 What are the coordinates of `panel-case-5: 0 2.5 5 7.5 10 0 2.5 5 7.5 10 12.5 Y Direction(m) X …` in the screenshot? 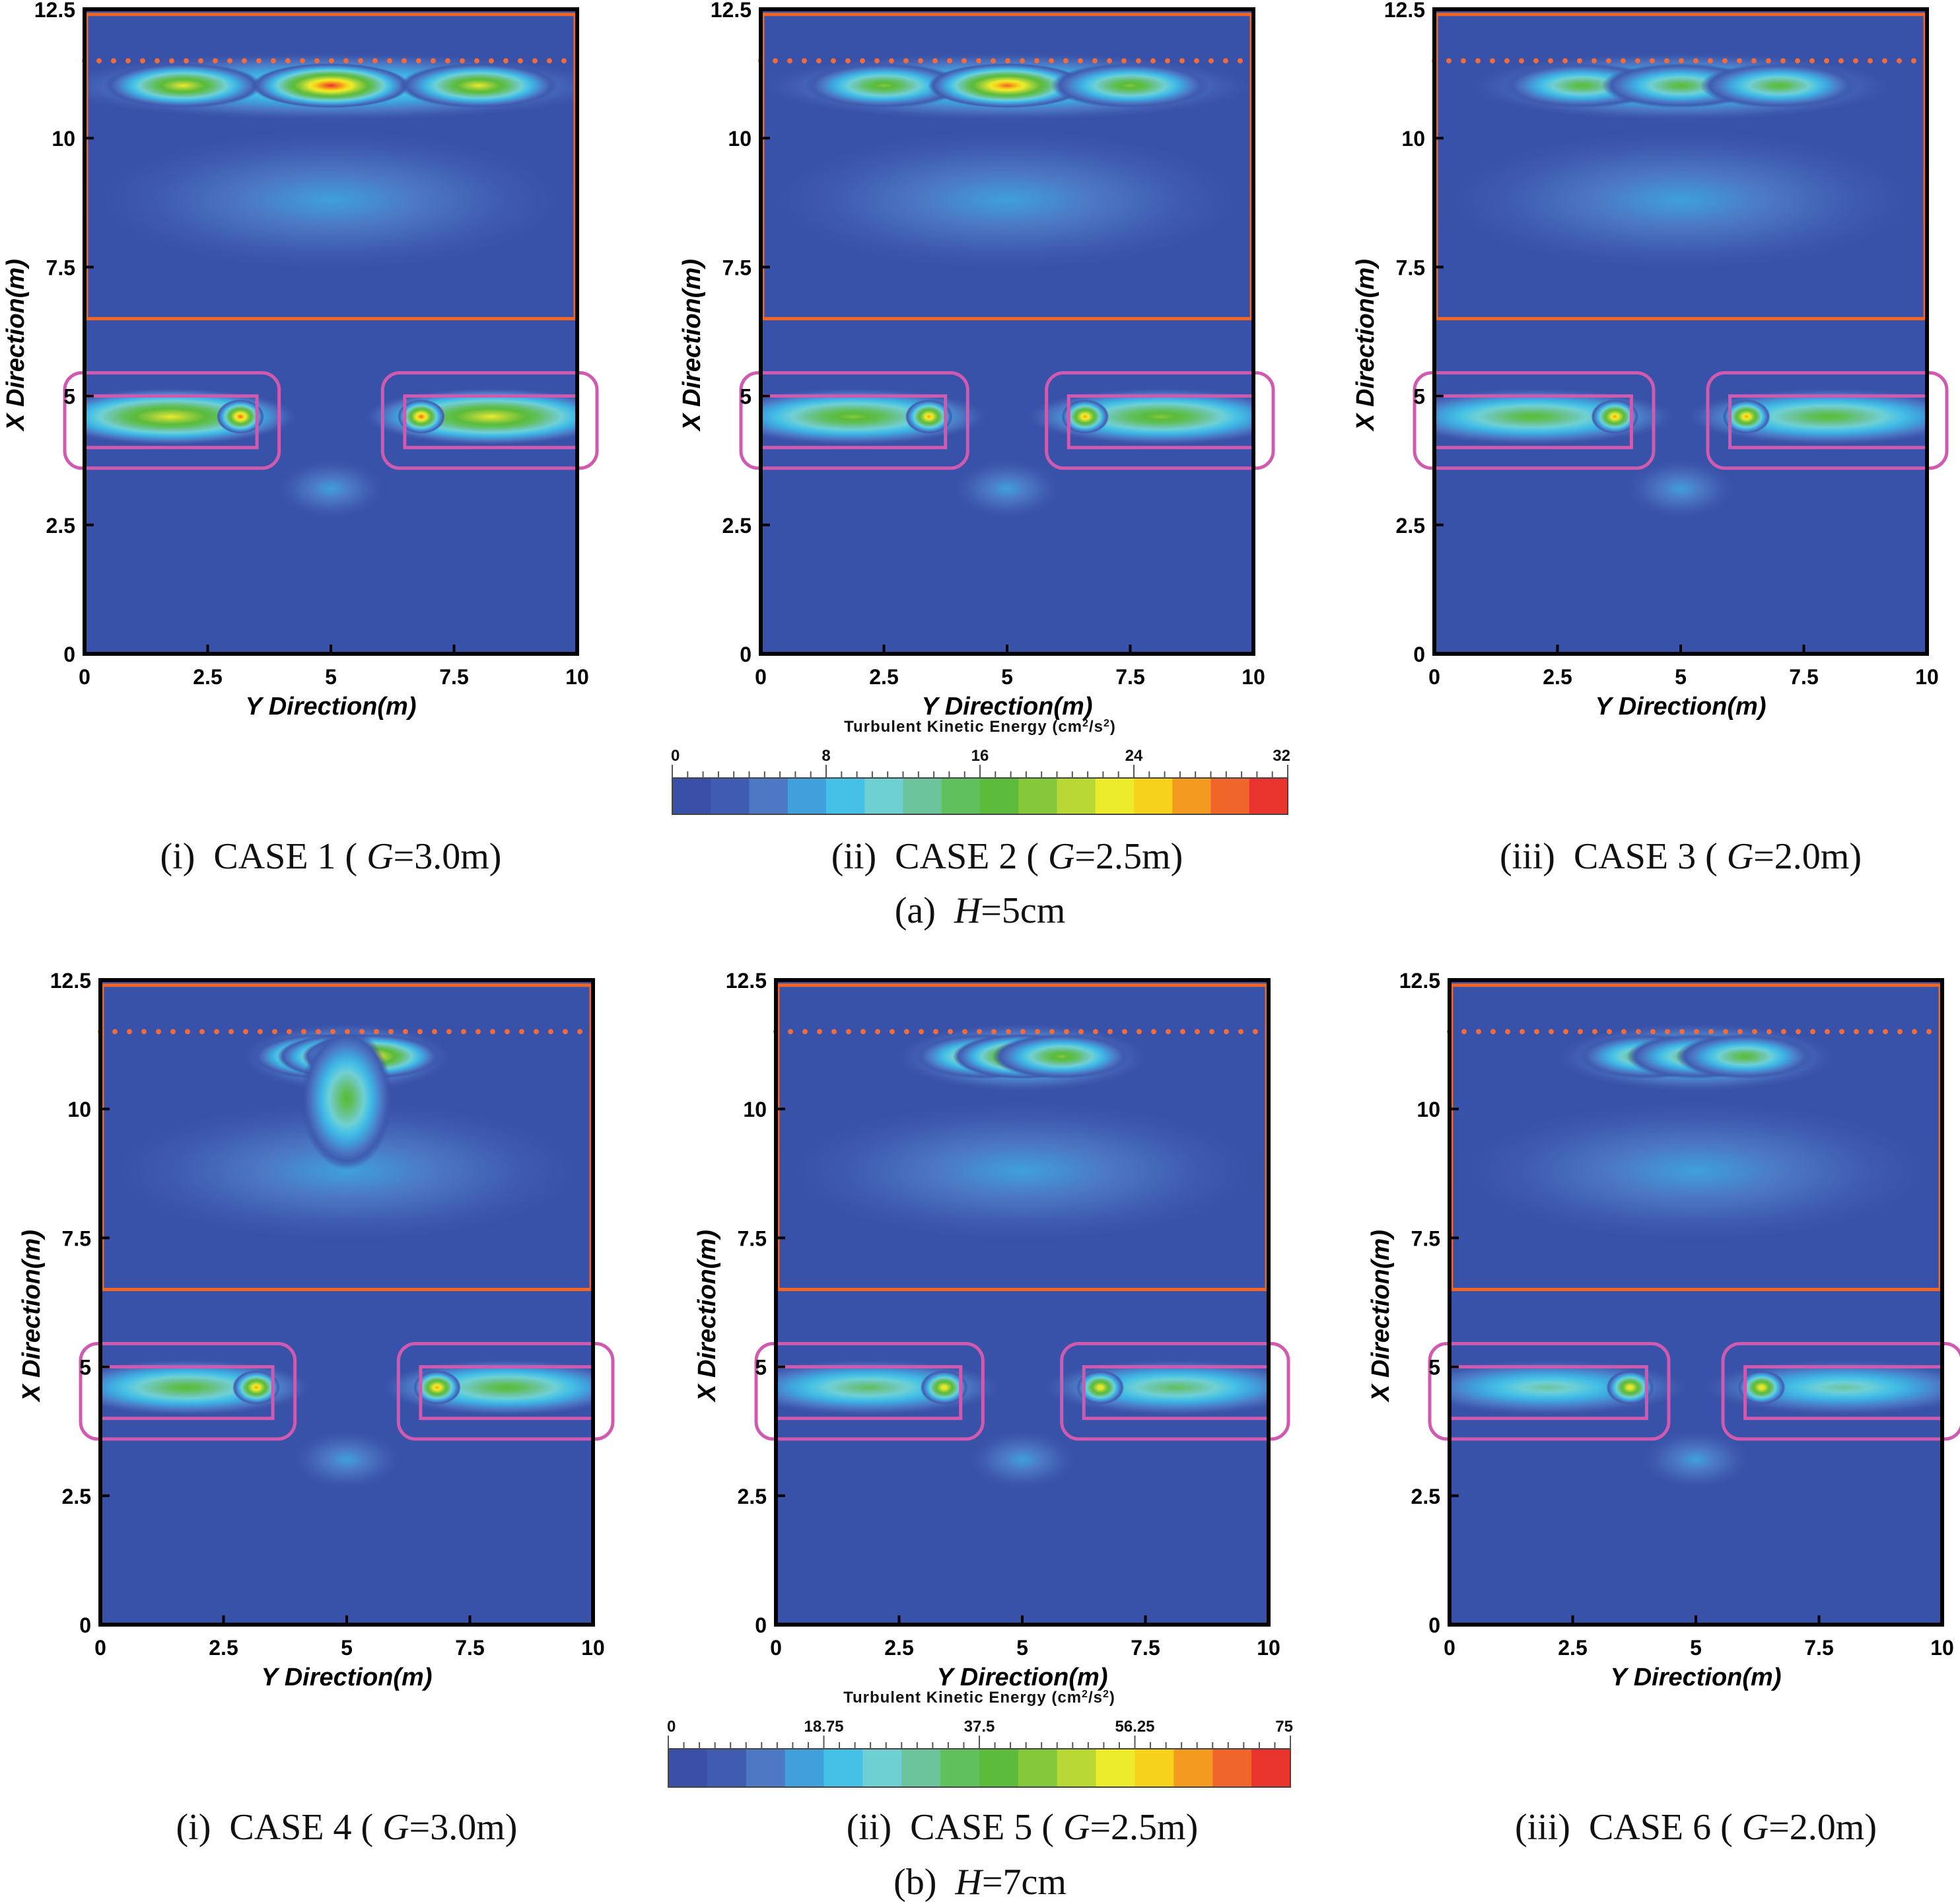 It's located at (991, 1408).